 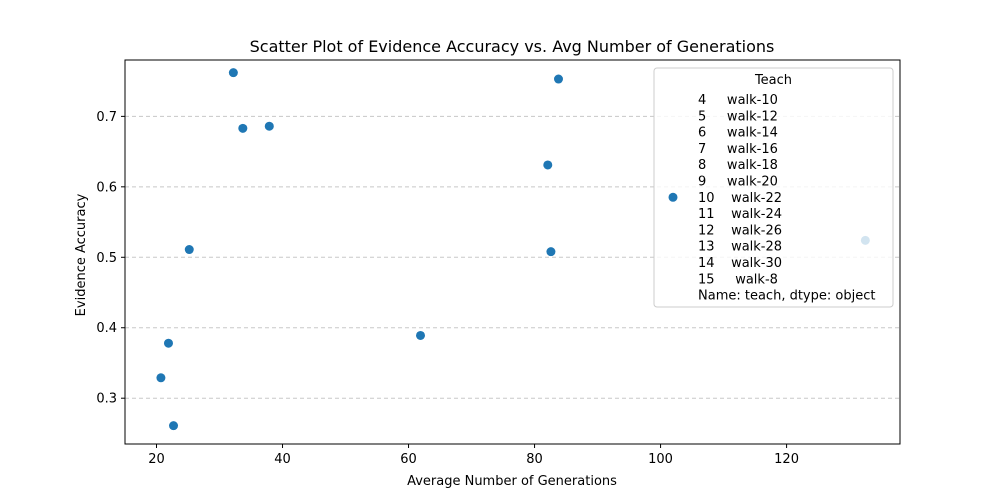 I want to click on legend-line-3: 7 walk-16, so click(x=738, y=149).